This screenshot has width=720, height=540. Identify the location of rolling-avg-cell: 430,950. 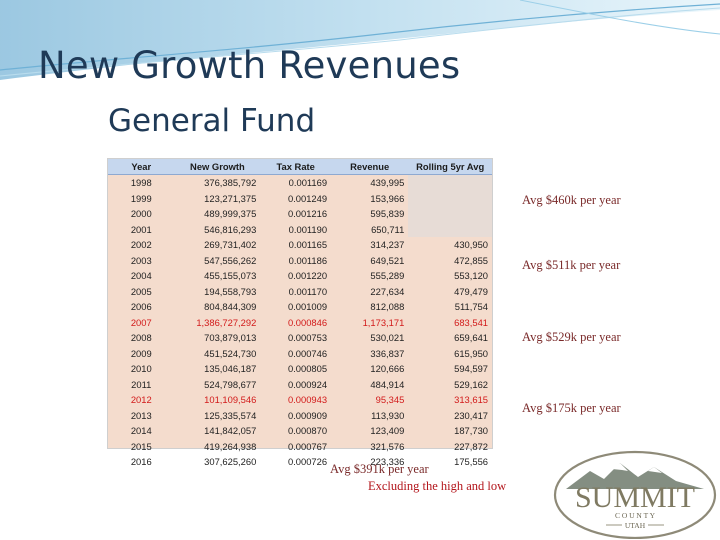
(471, 245).